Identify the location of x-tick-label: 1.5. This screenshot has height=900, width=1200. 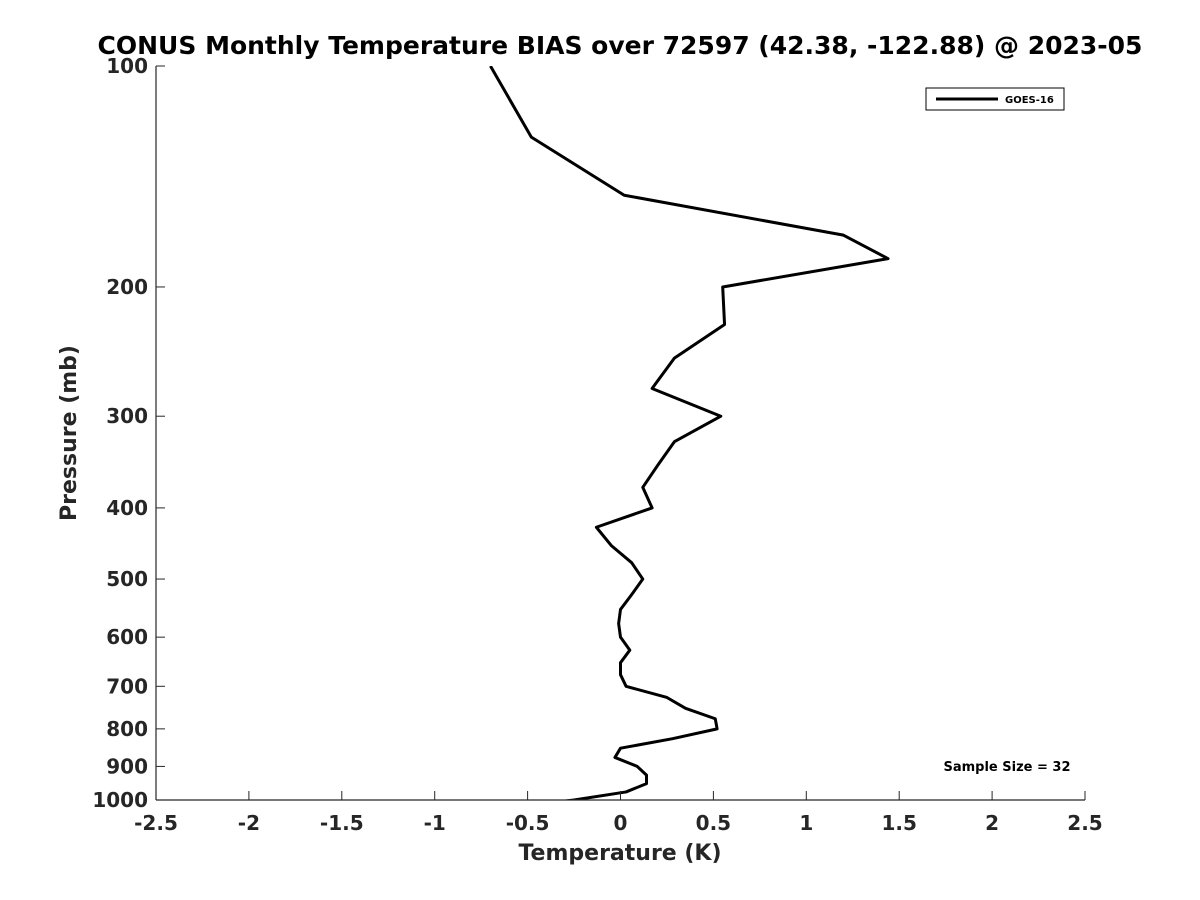
(898, 823).